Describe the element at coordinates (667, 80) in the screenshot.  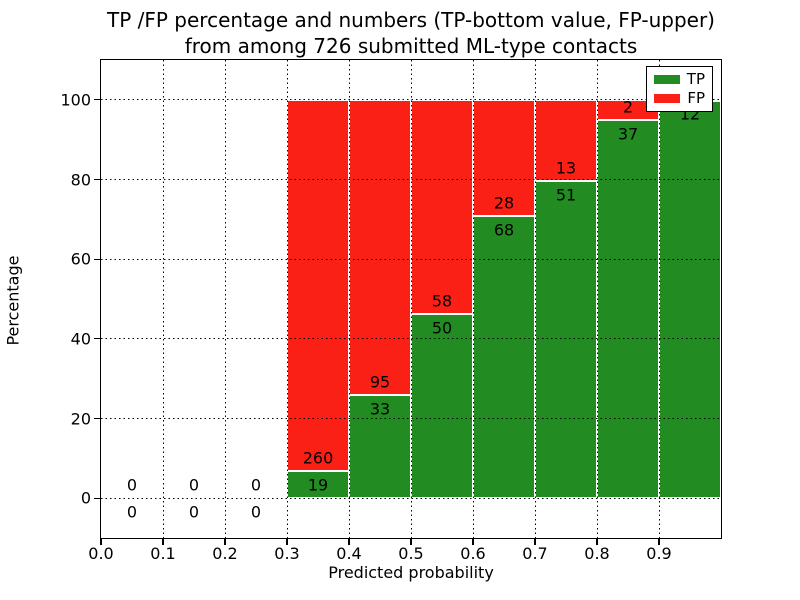
I see `tp-swatch-icon` at that location.